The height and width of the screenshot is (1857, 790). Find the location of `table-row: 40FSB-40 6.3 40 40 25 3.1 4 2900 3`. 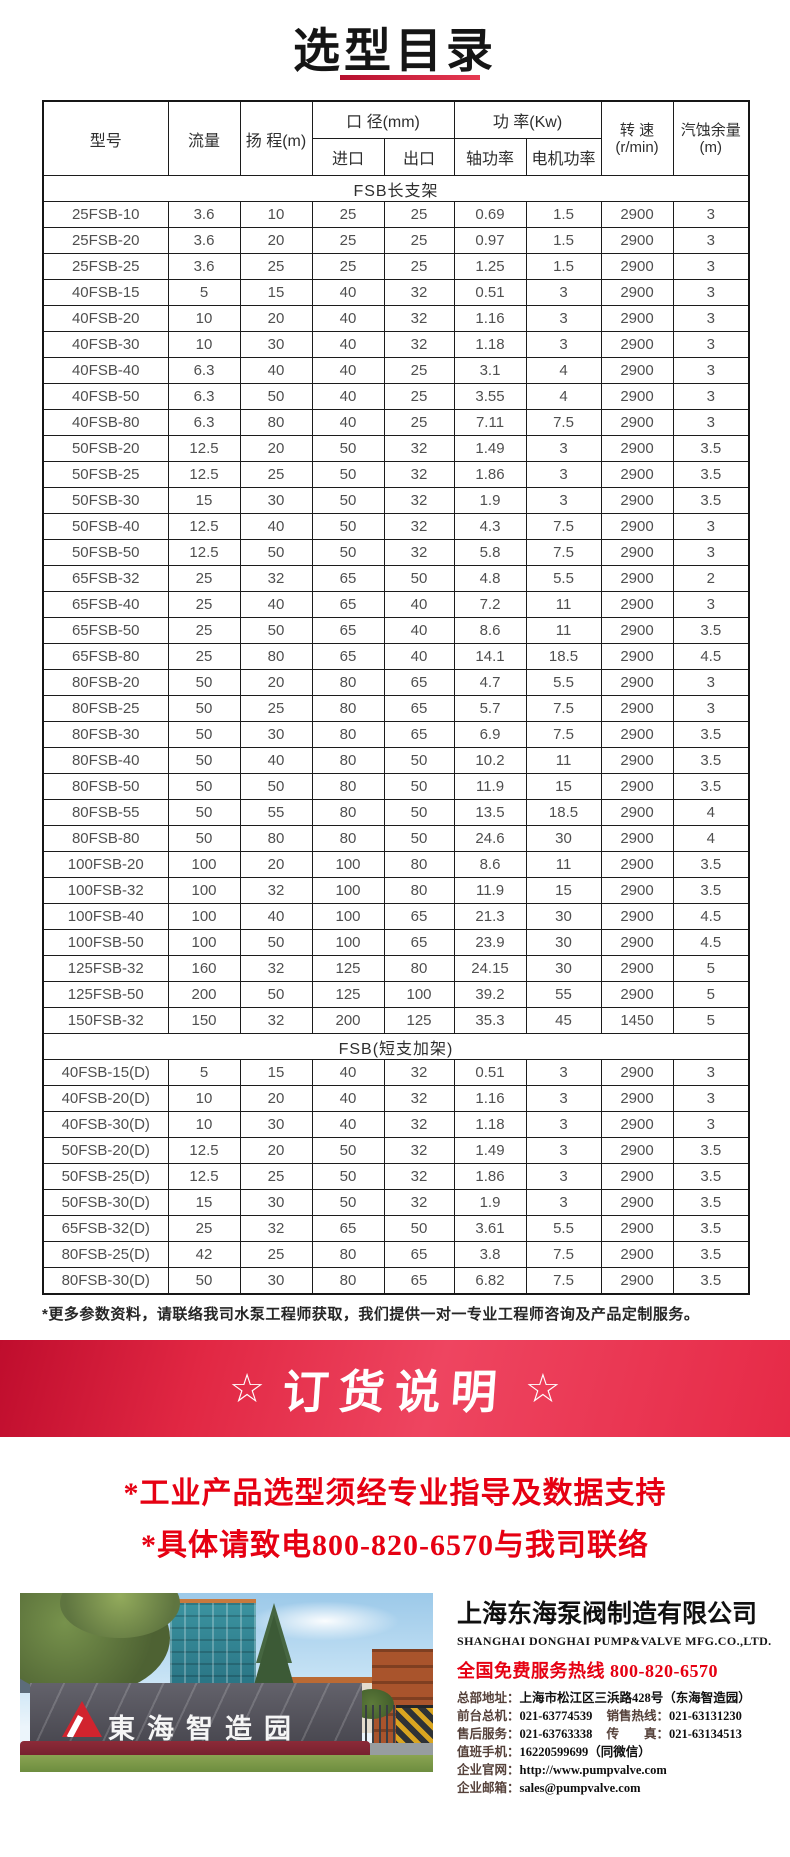

table-row: 40FSB-40 6.3 40 40 25 3.1 4 2900 3 is located at coordinates (396, 370).